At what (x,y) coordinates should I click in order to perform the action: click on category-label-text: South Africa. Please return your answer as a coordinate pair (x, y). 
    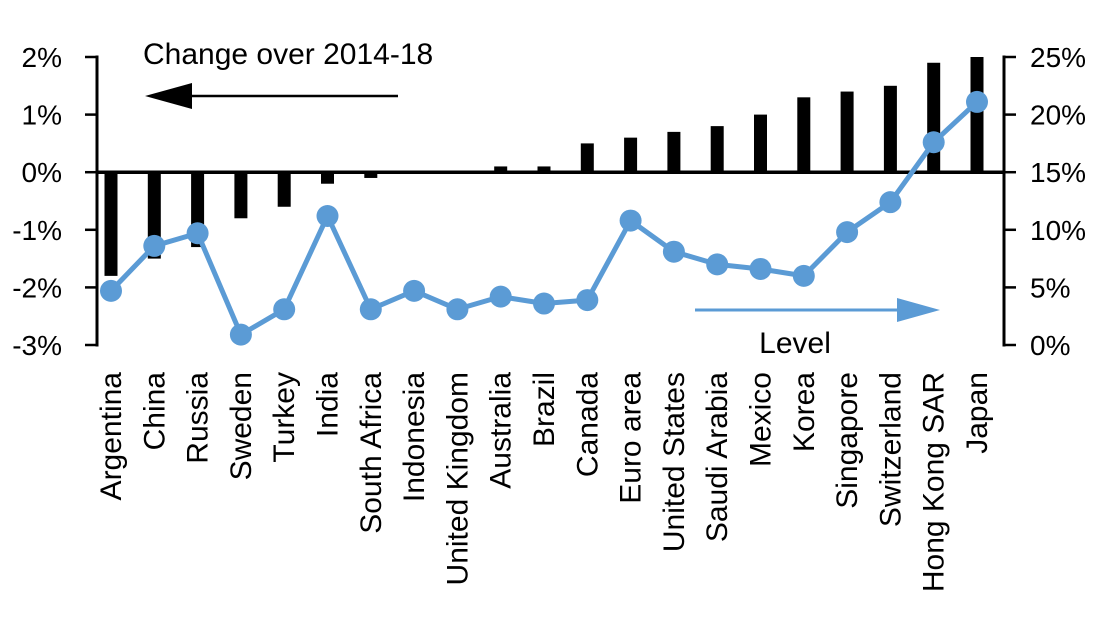
    Looking at the image, I should click on (371, 453).